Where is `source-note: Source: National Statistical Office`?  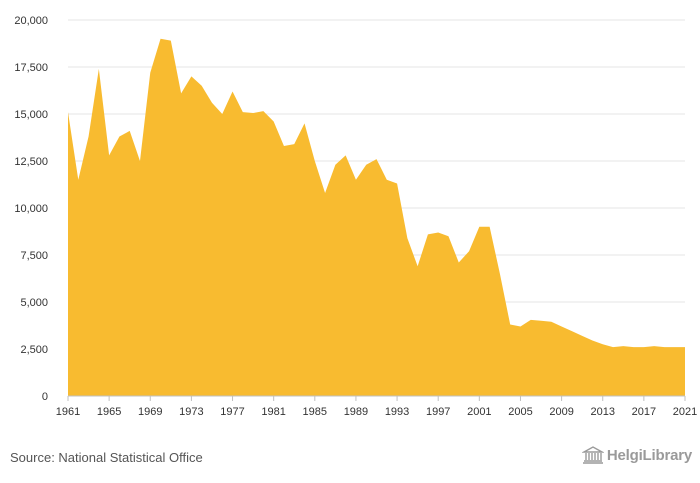
source-note: Source: National Statistical Office is located at coordinates (106, 457).